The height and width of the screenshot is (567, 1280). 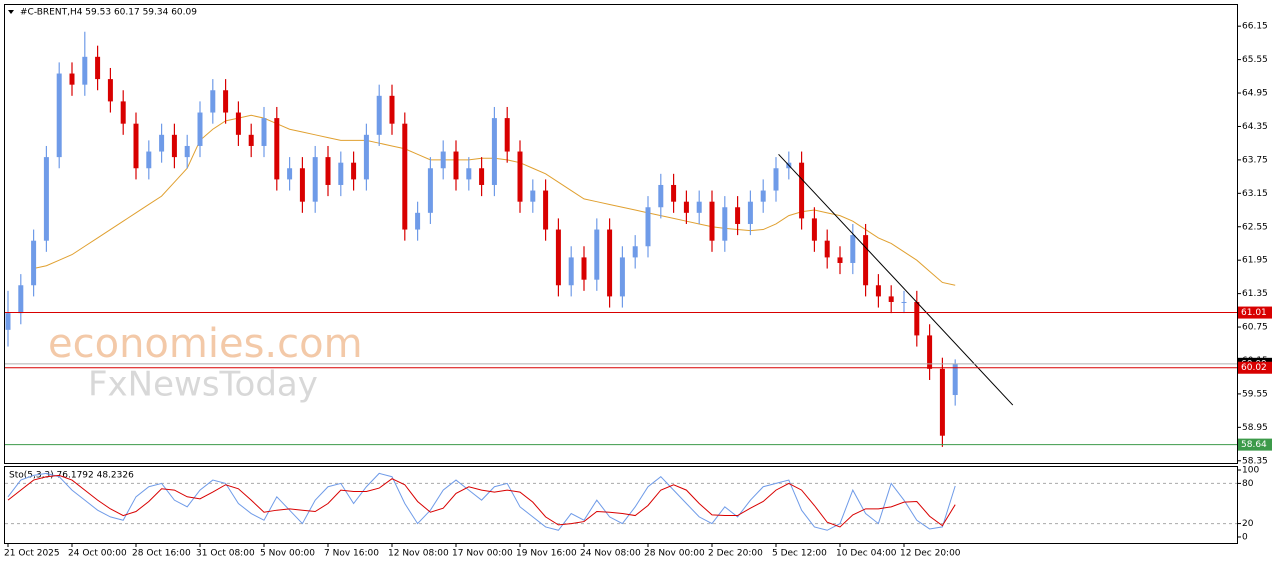 What do you see at coordinates (866, 554) in the screenshot?
I see `x-tick-label: 10 Dec 04:00` at bounding box center [866, 554].